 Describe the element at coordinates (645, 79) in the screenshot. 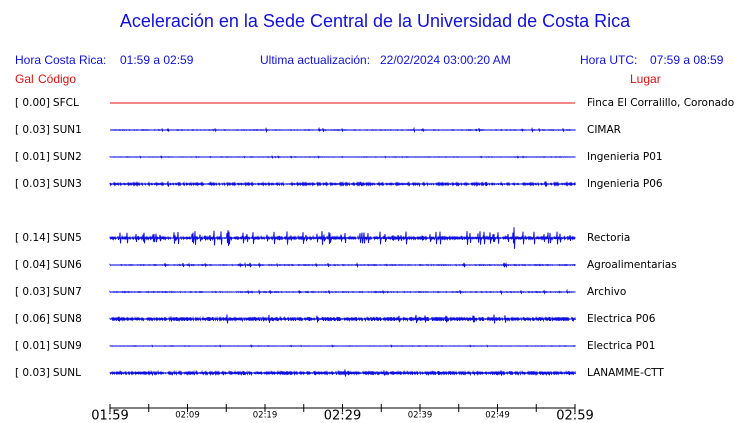

I see `place-header: Lugar` at that location.